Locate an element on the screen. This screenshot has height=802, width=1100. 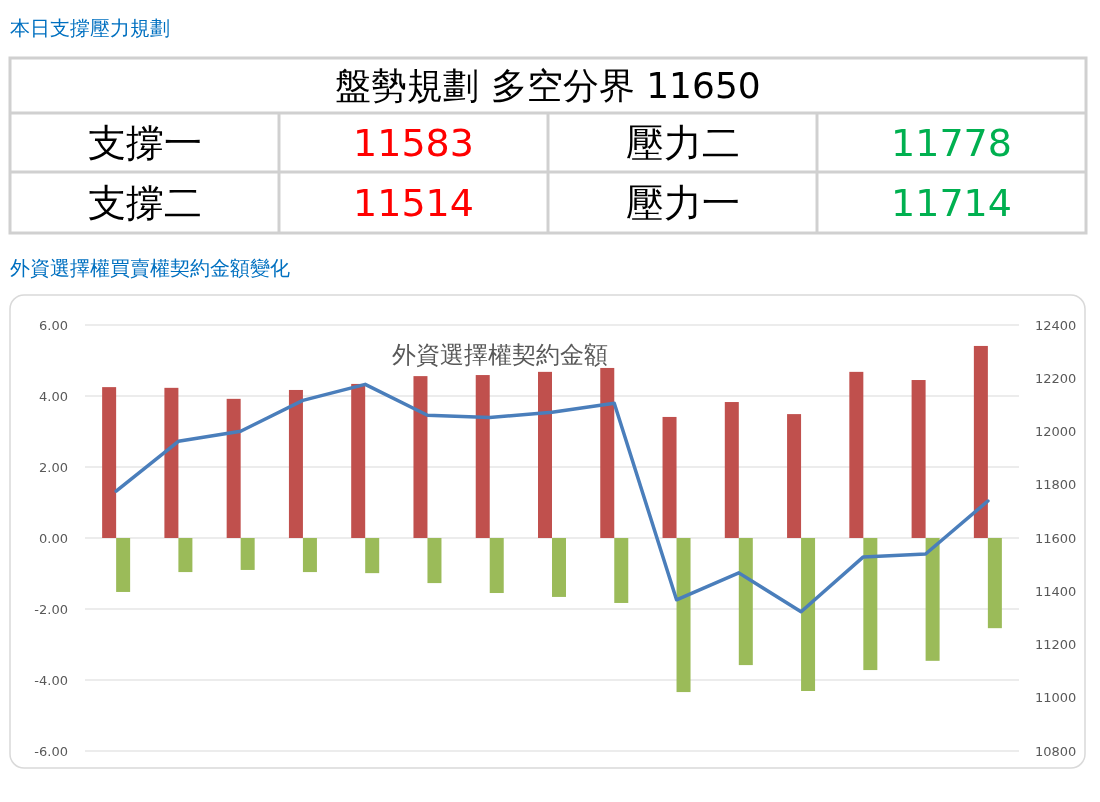
category-label: 支撐二 is located at coordinates (144, 202).